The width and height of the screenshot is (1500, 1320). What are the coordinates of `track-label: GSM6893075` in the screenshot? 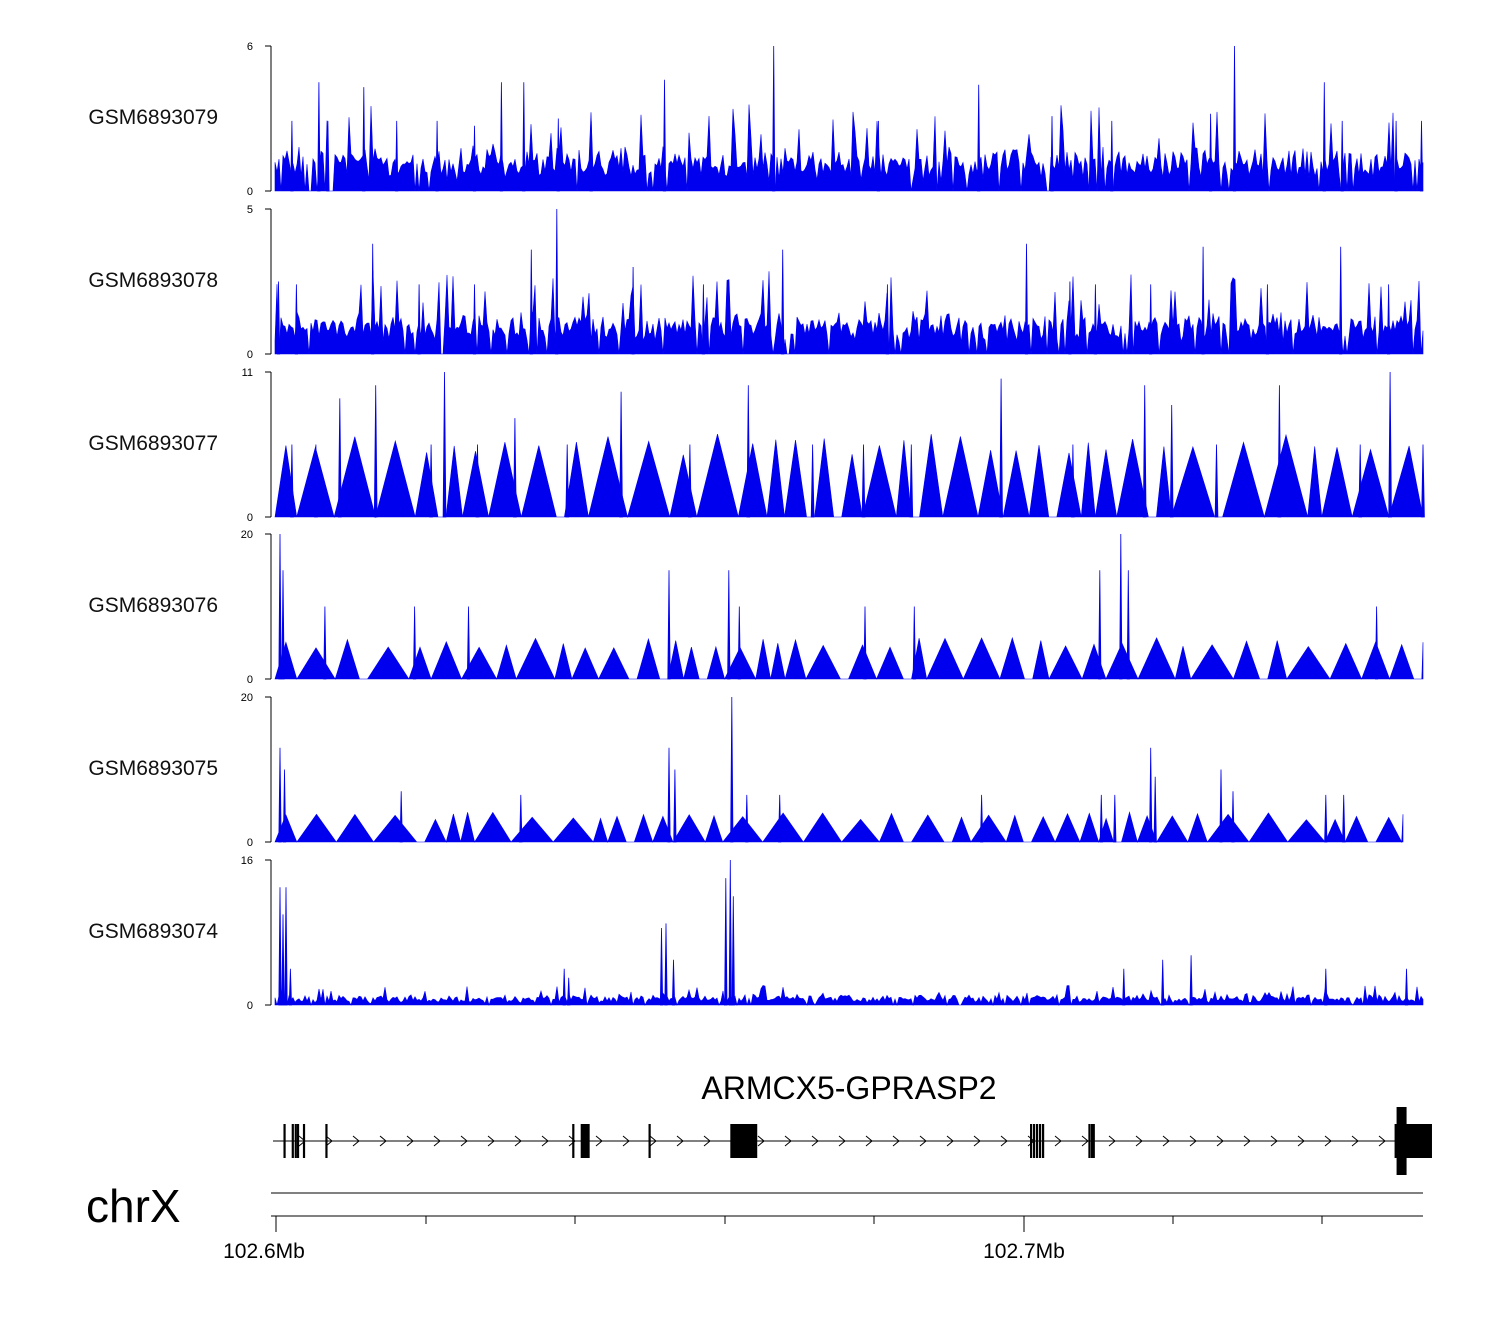 It's located at (153, 768).